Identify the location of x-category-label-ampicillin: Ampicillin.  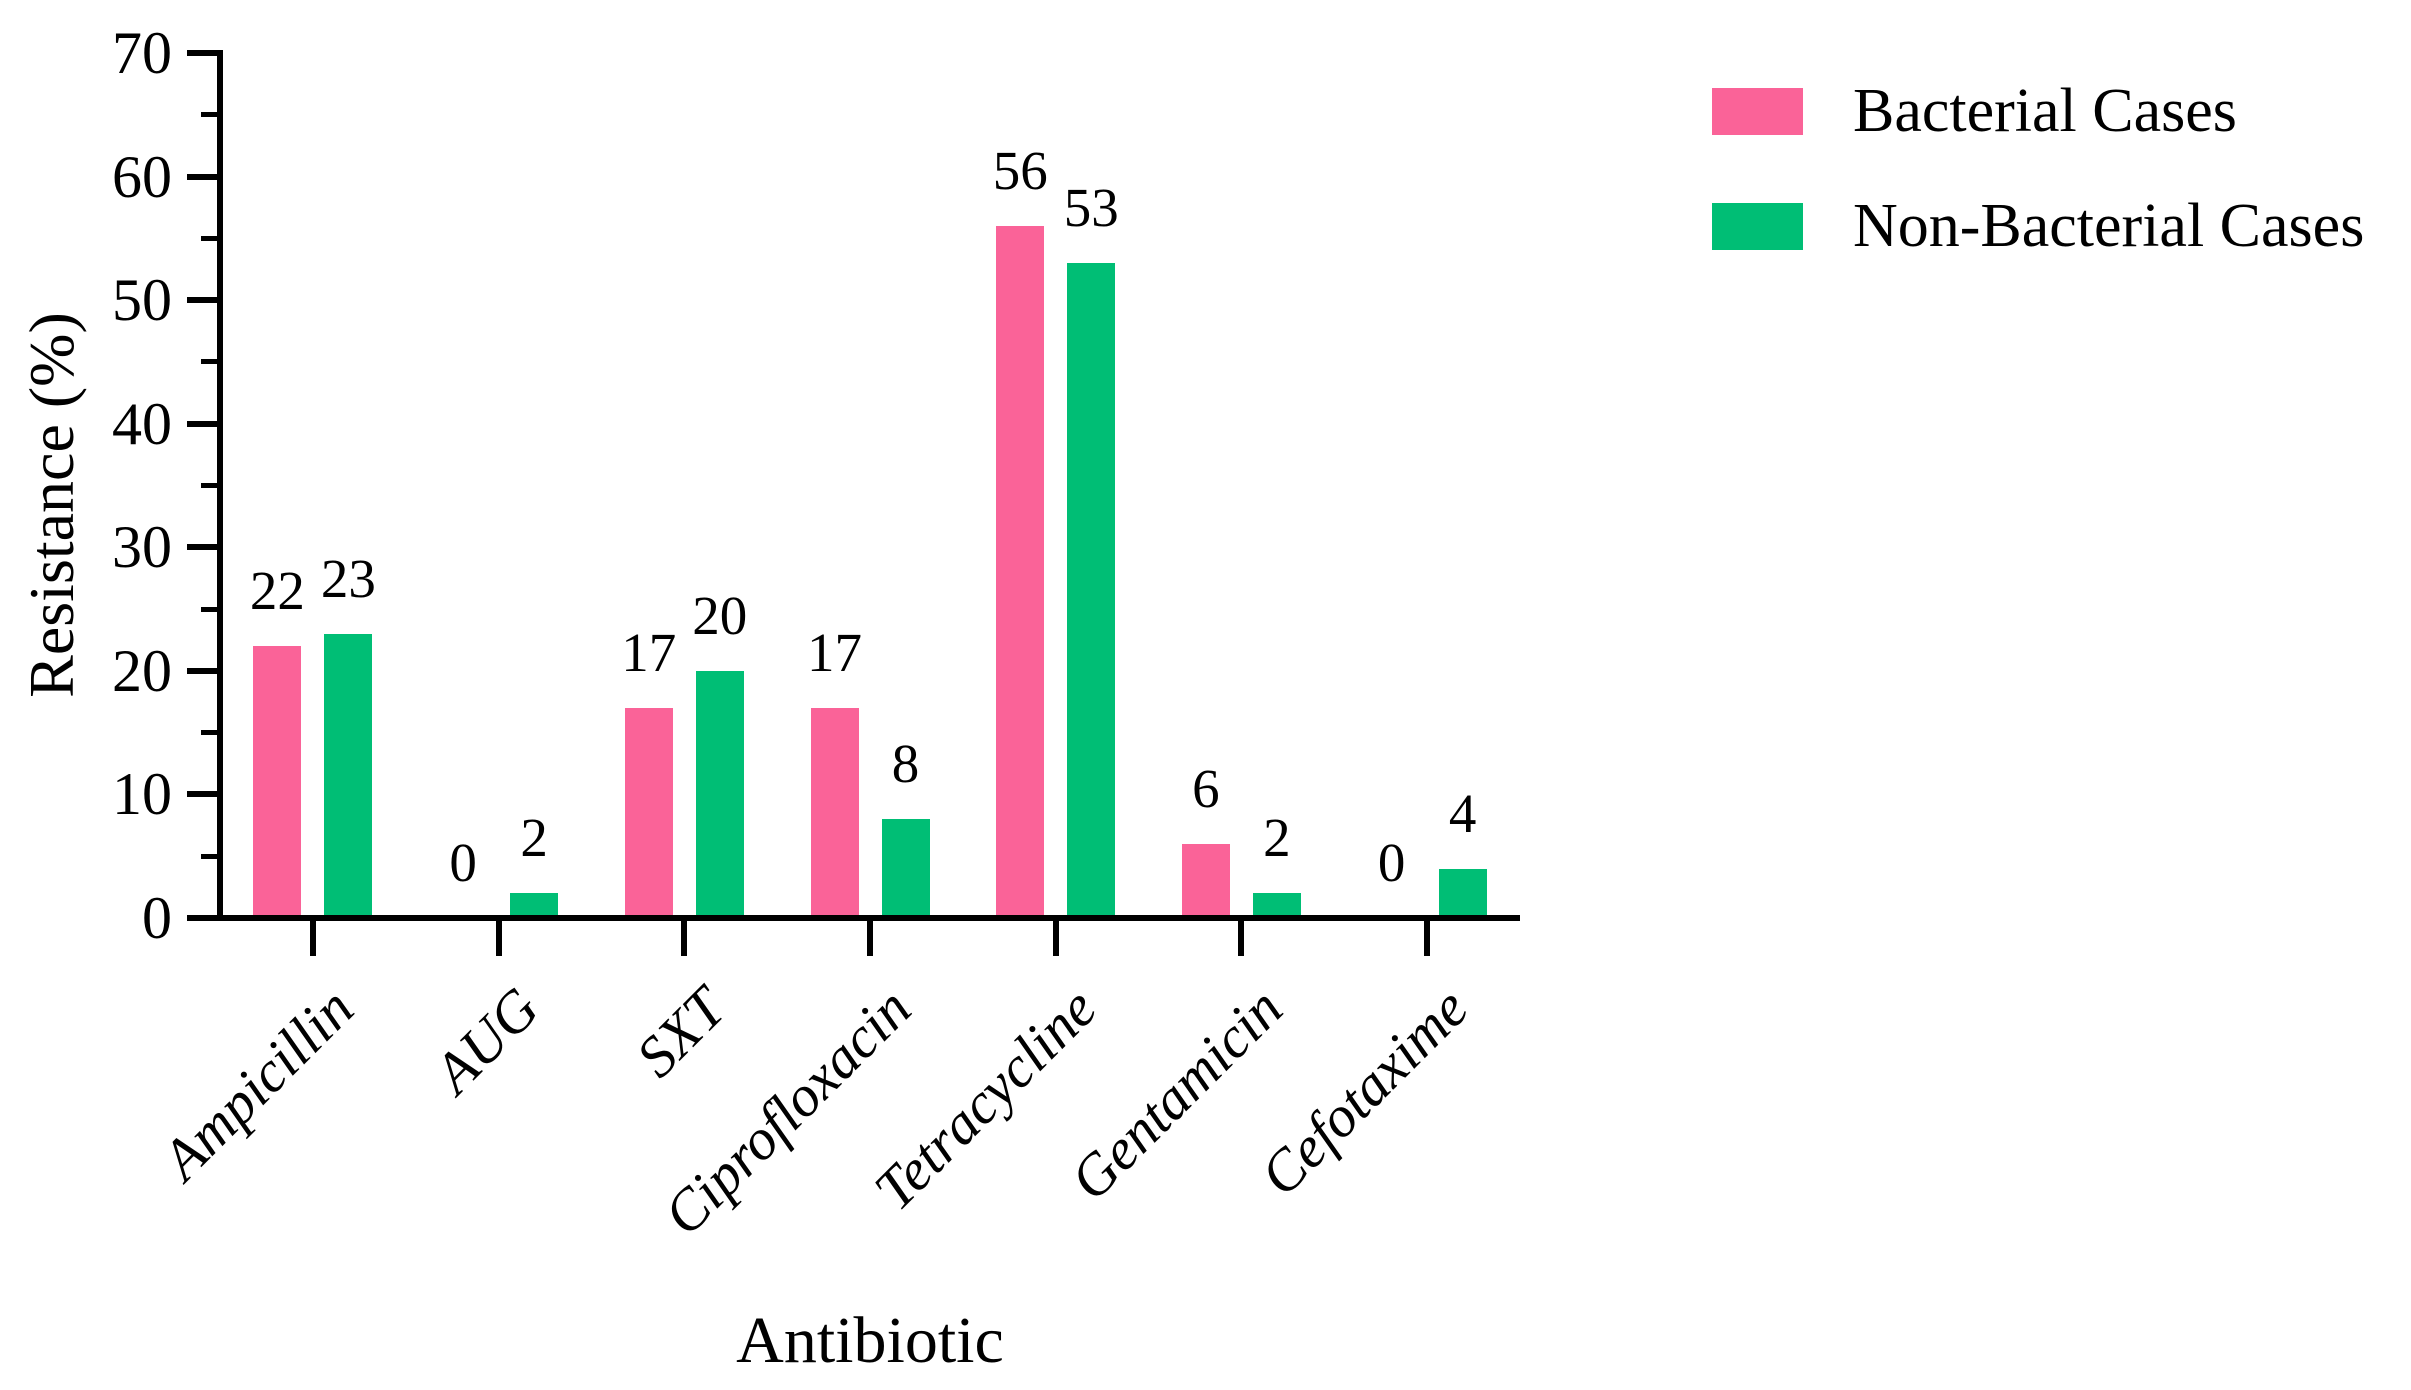
(257, 1083).